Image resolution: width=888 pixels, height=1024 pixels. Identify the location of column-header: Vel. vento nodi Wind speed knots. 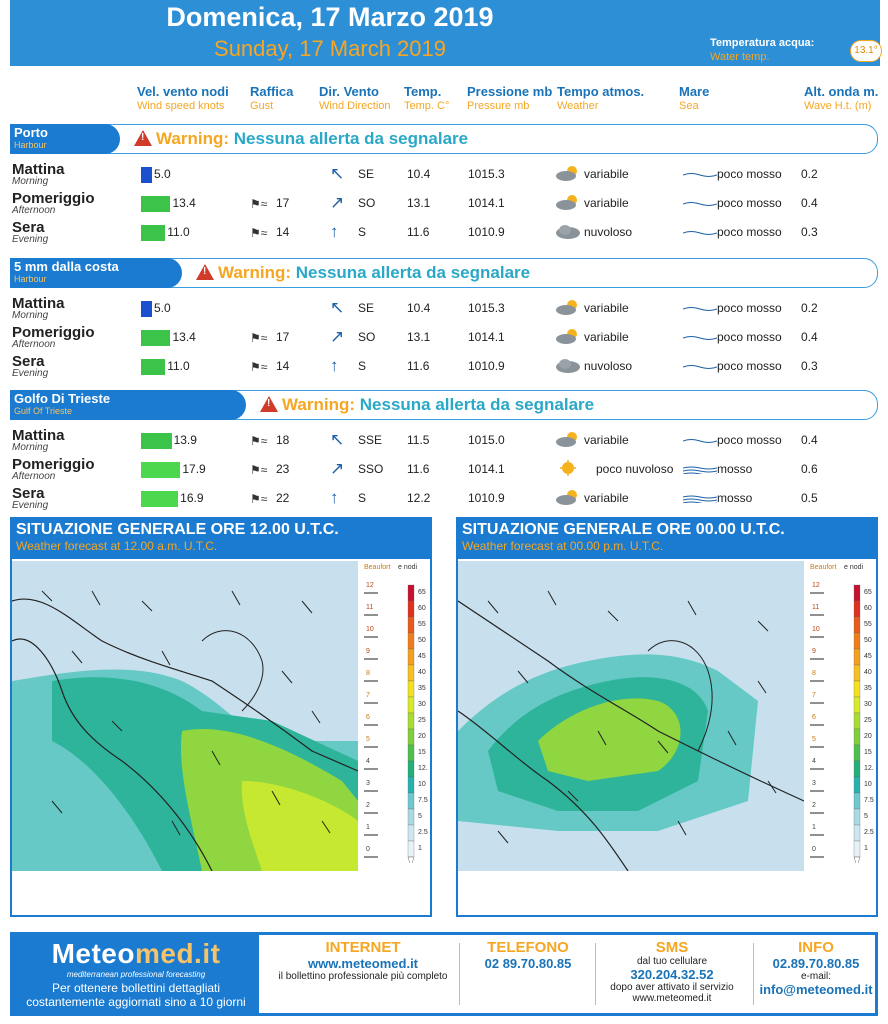
(183, 98).